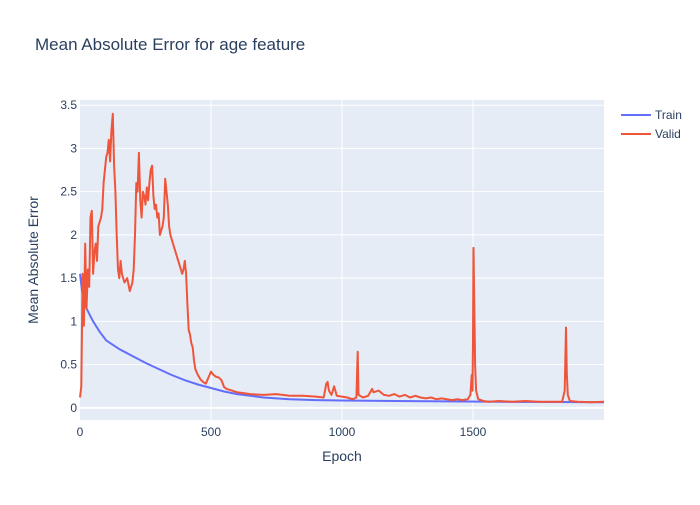 This screenshot has width=700, height=505. I want to click on legend-item-train: Train, so click(651, 115).